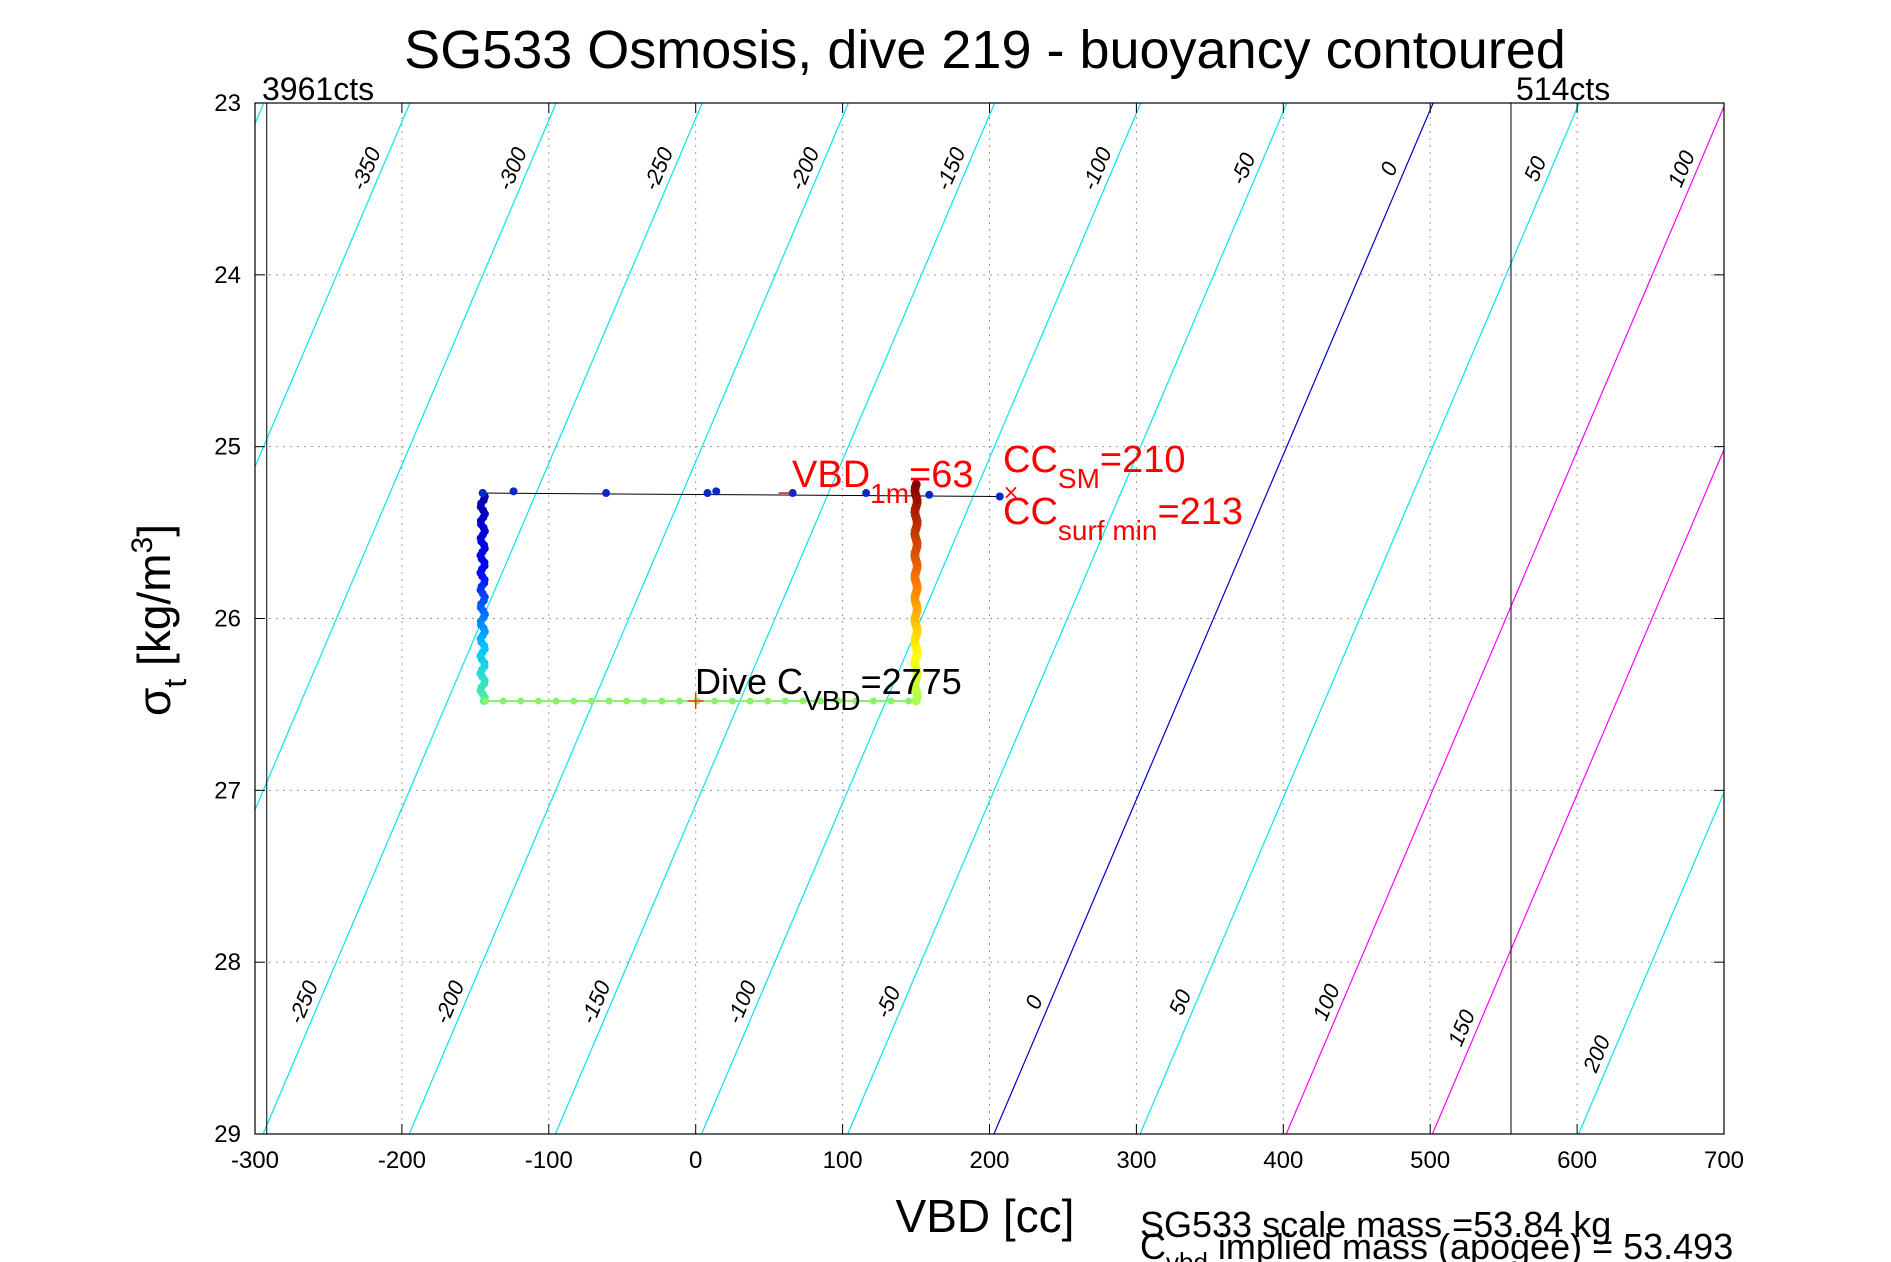  What do you see at coordinates (1597, 1053) in the screenshot?
I see `contour-label: 200` at bounding box center [1597, 1053].